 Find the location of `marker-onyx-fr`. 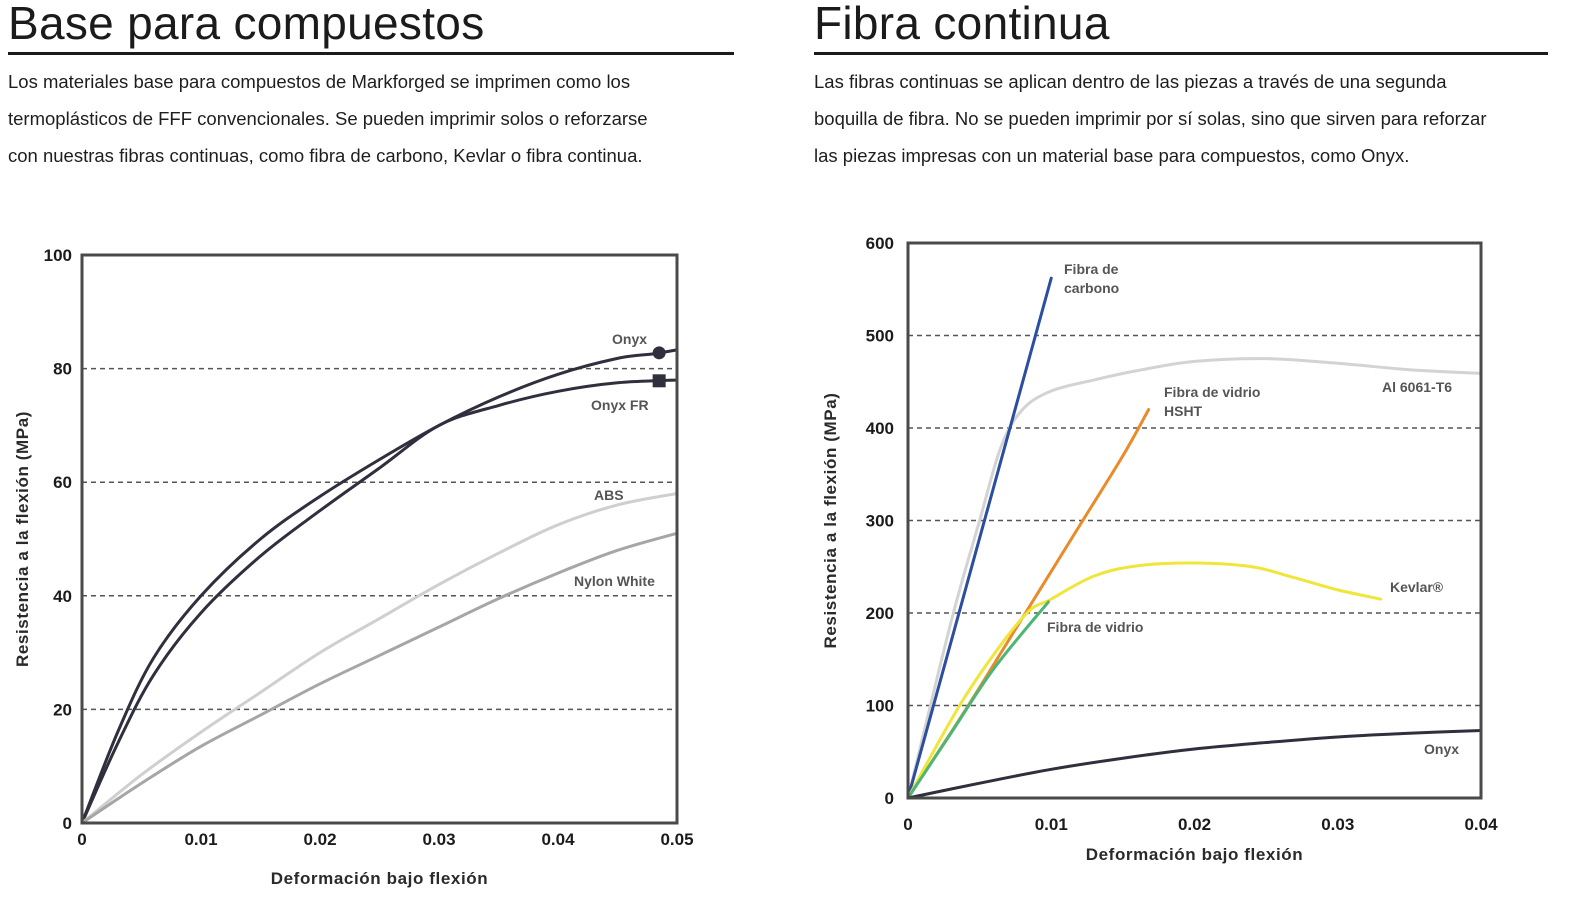

marker-onyx-fr is located at coordinates (659, 381).